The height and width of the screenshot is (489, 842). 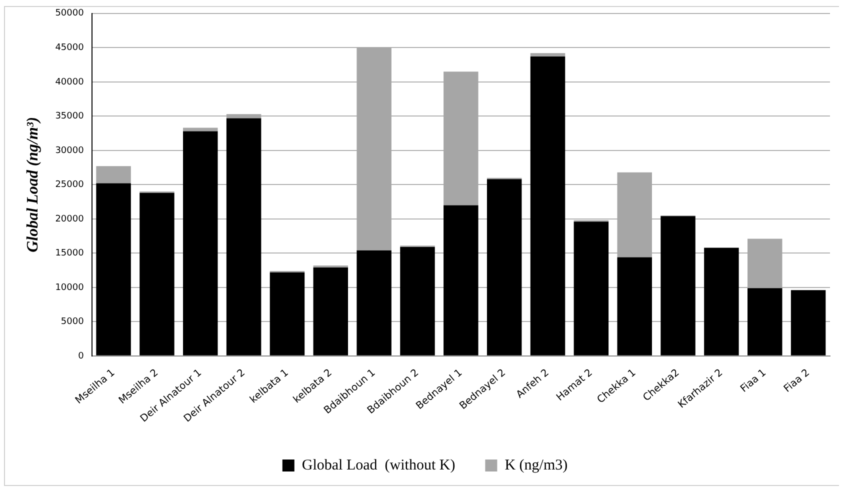 I want to click on y-tick-label: 25000, so click(x=69, y=185).